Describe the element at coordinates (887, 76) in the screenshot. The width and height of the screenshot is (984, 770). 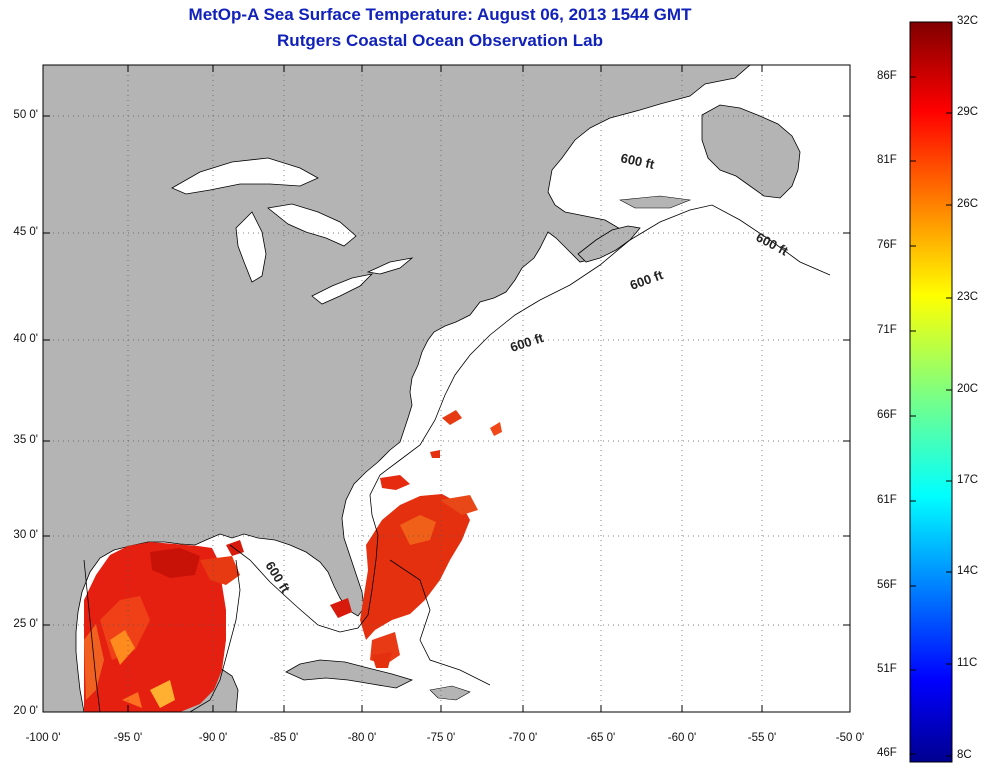
I see `colorbar-label-f: 86F` at that location.